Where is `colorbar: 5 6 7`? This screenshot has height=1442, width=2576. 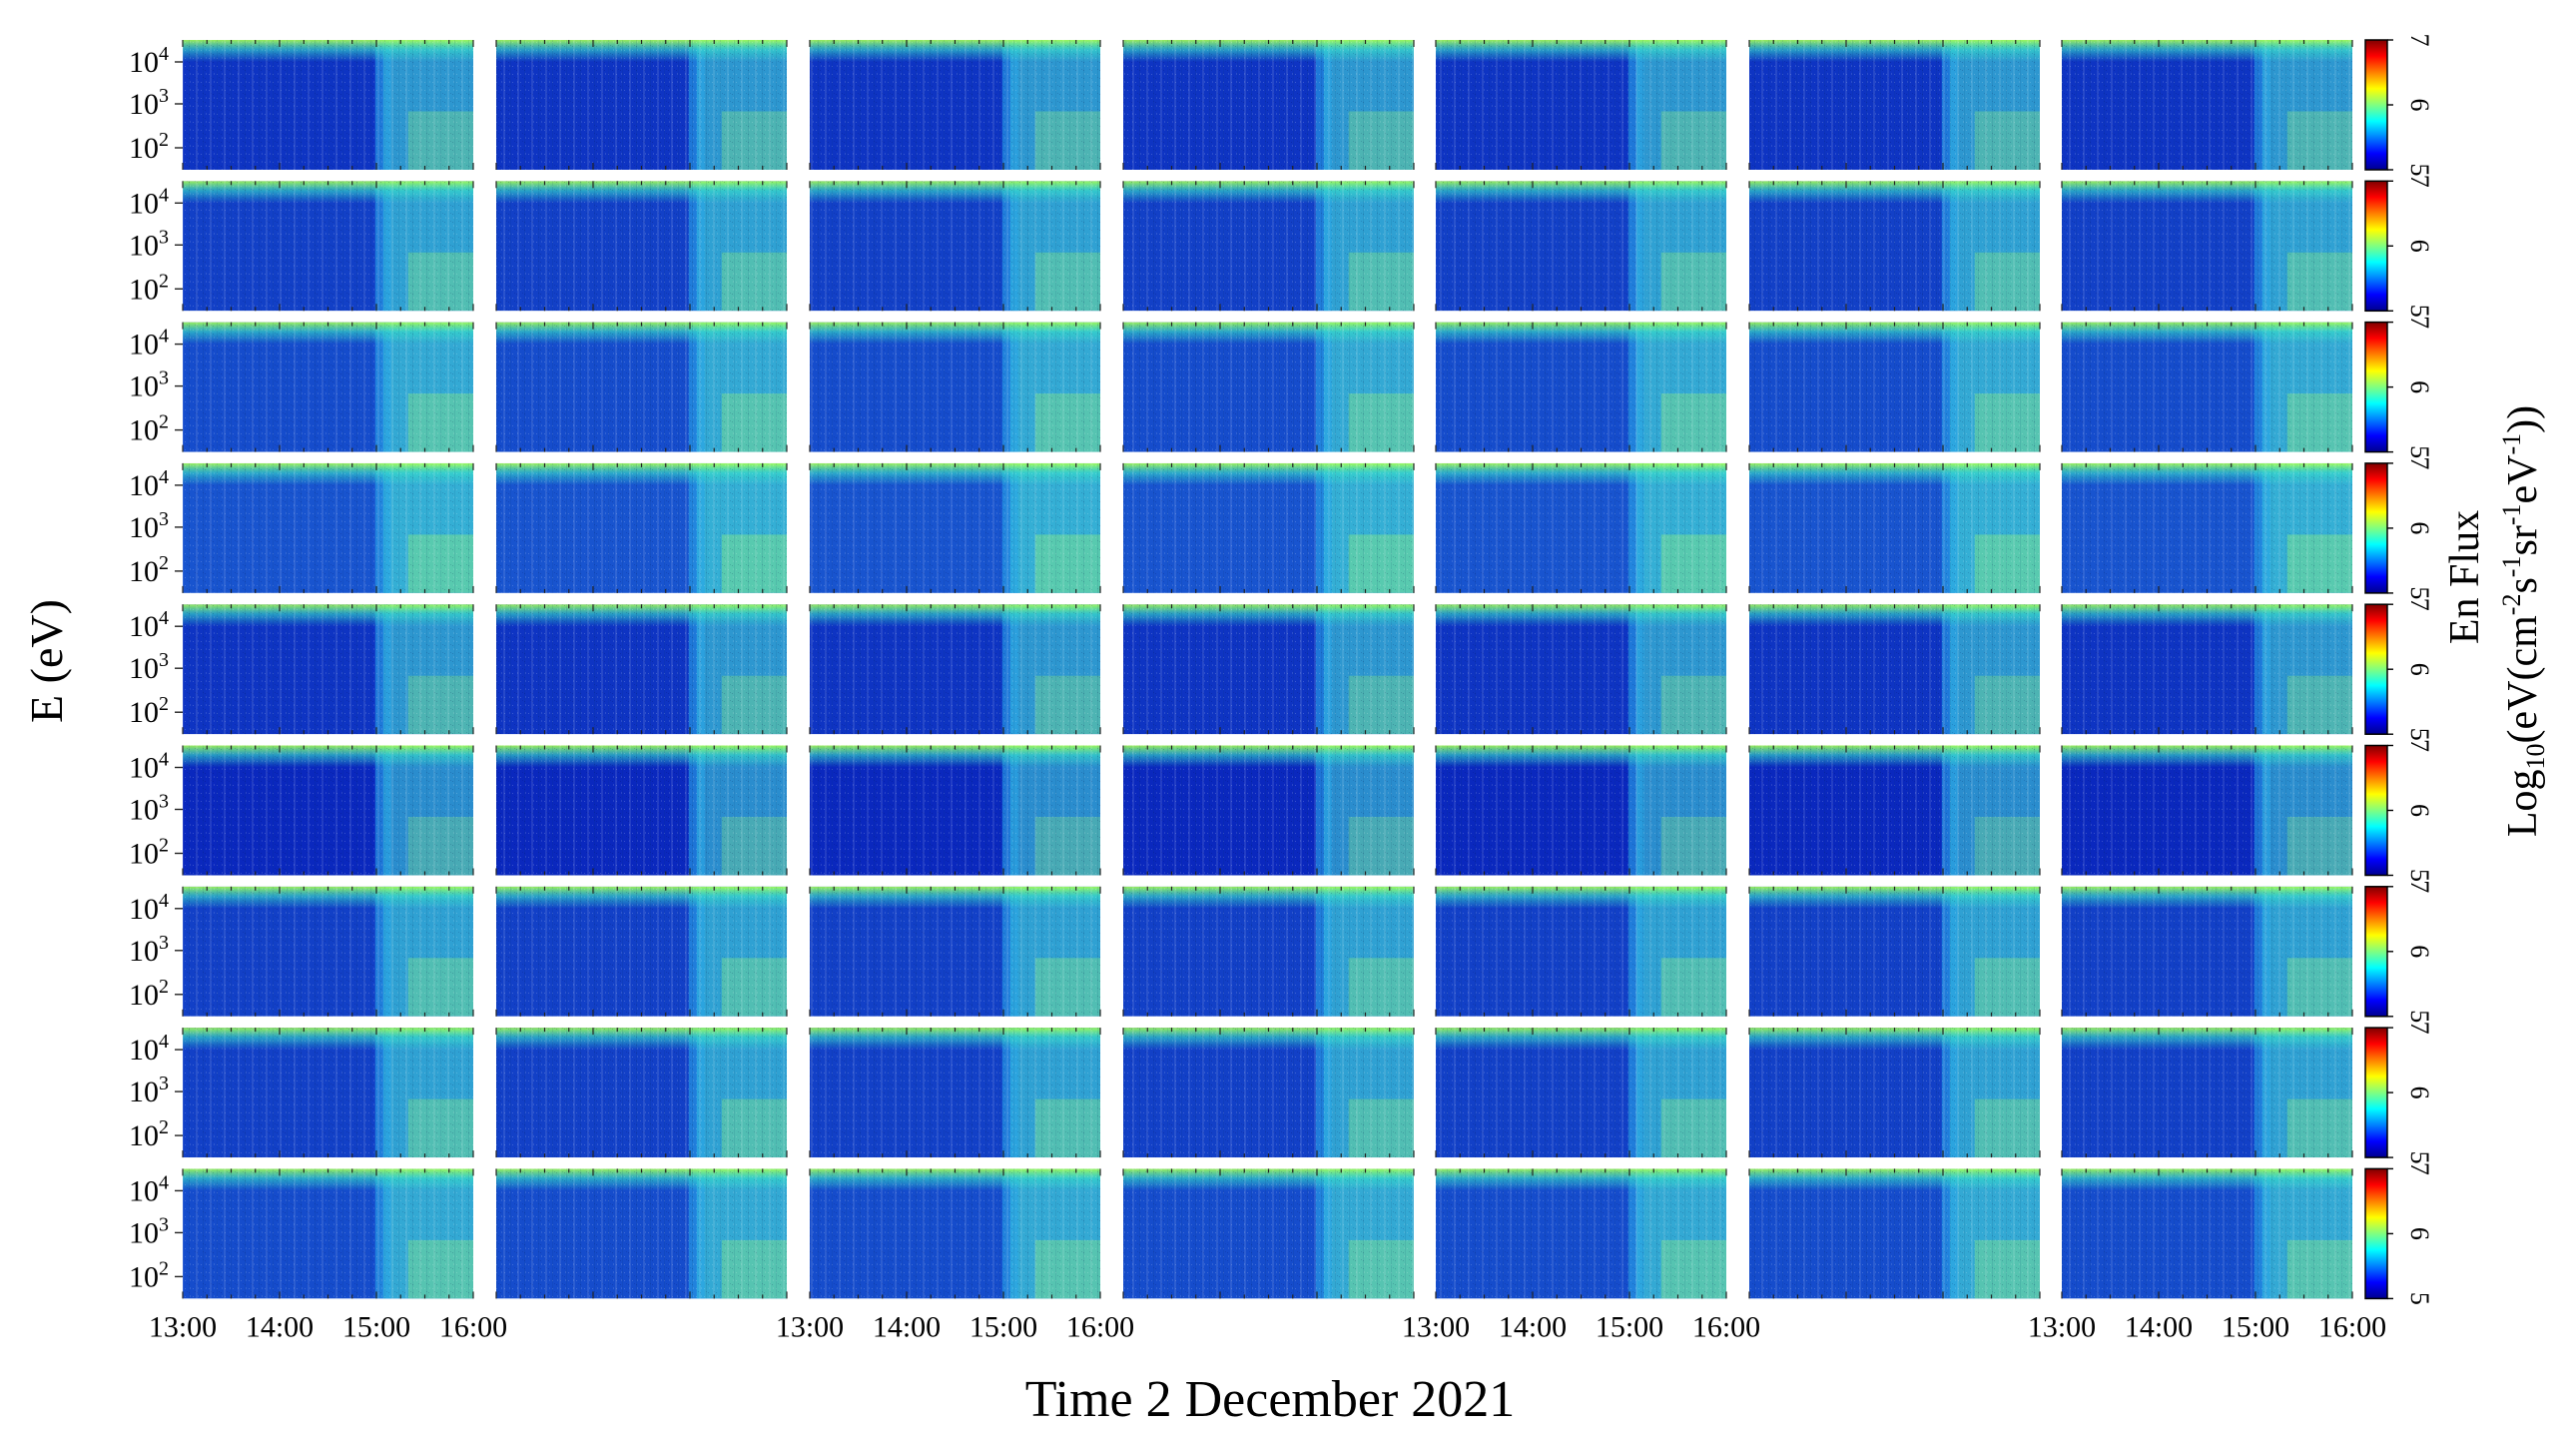 colorbar: 5 6 7 is located at coordinates (2399, 669).